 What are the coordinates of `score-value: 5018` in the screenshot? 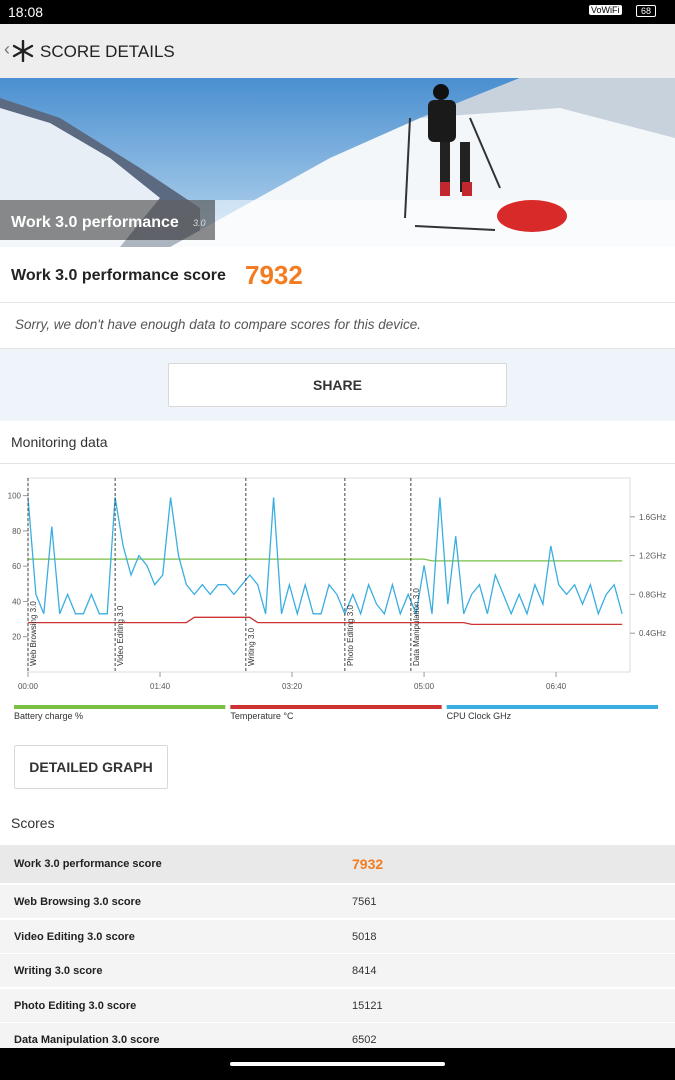 It's located at (364, 936).